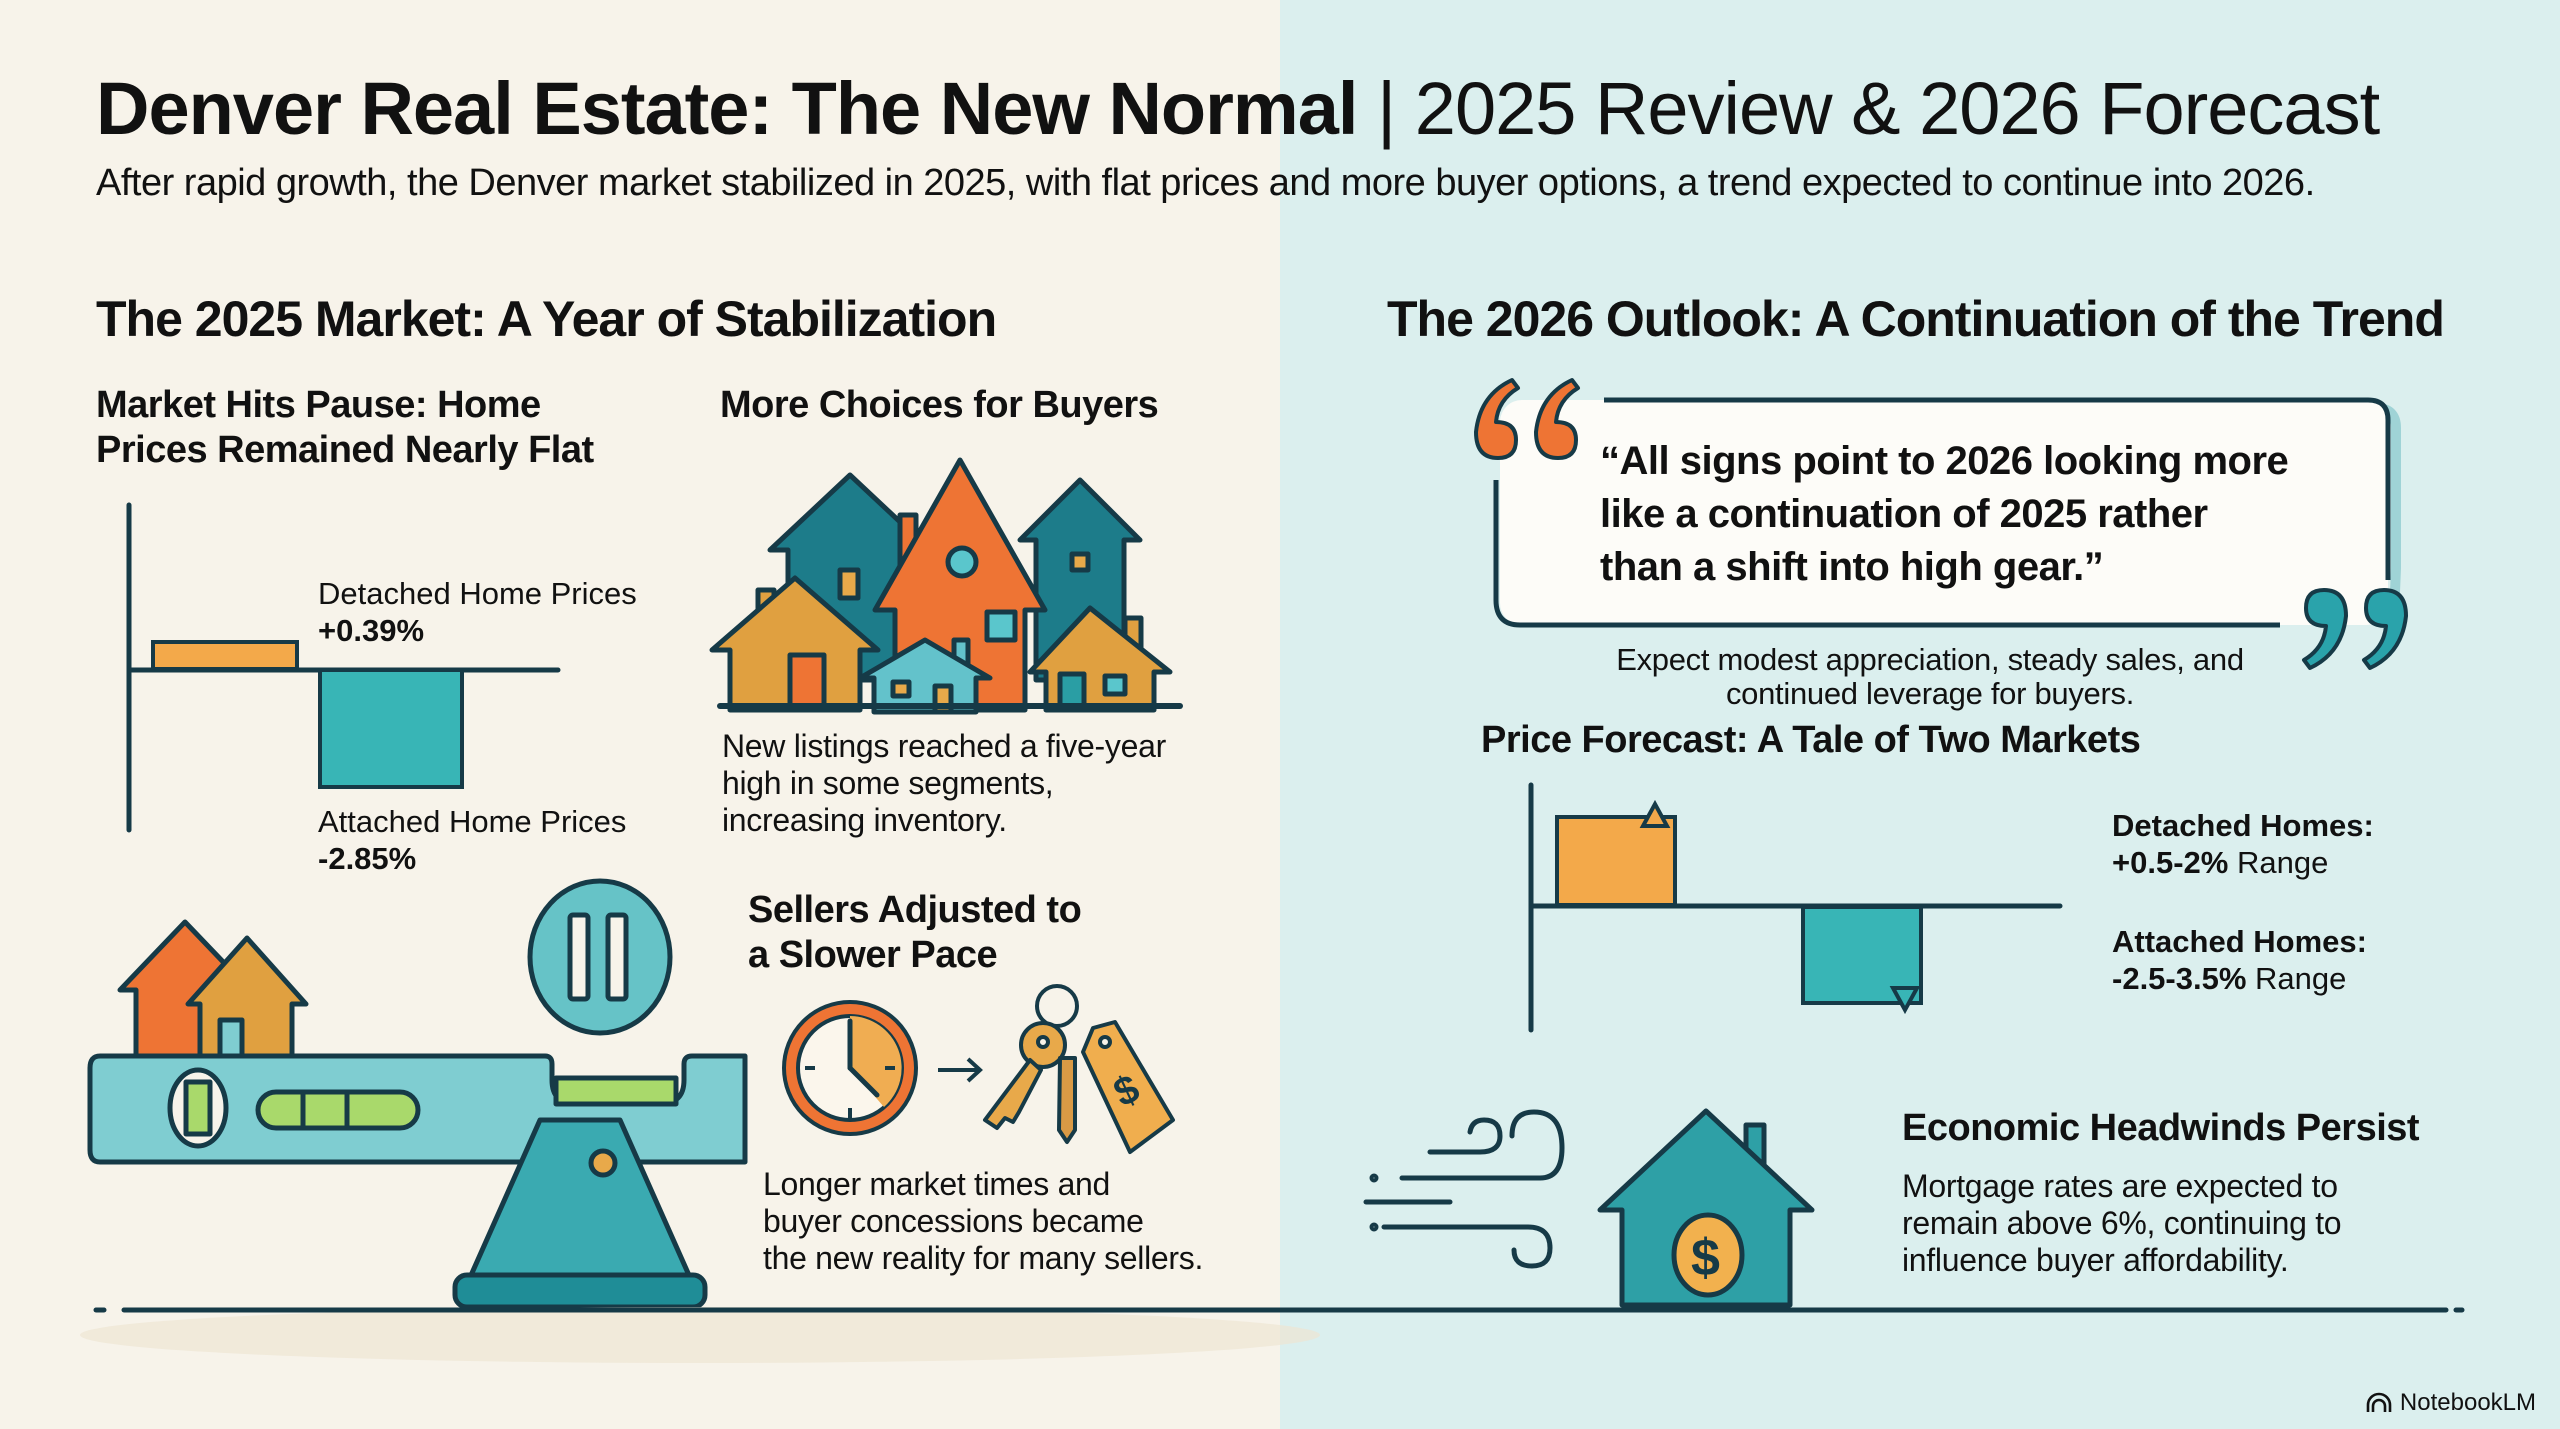 The image size is (2560, 1429). I want to click on attached-forecast-label: Attached Homes: -2.5-3.5% Range, so click(2239, 960).